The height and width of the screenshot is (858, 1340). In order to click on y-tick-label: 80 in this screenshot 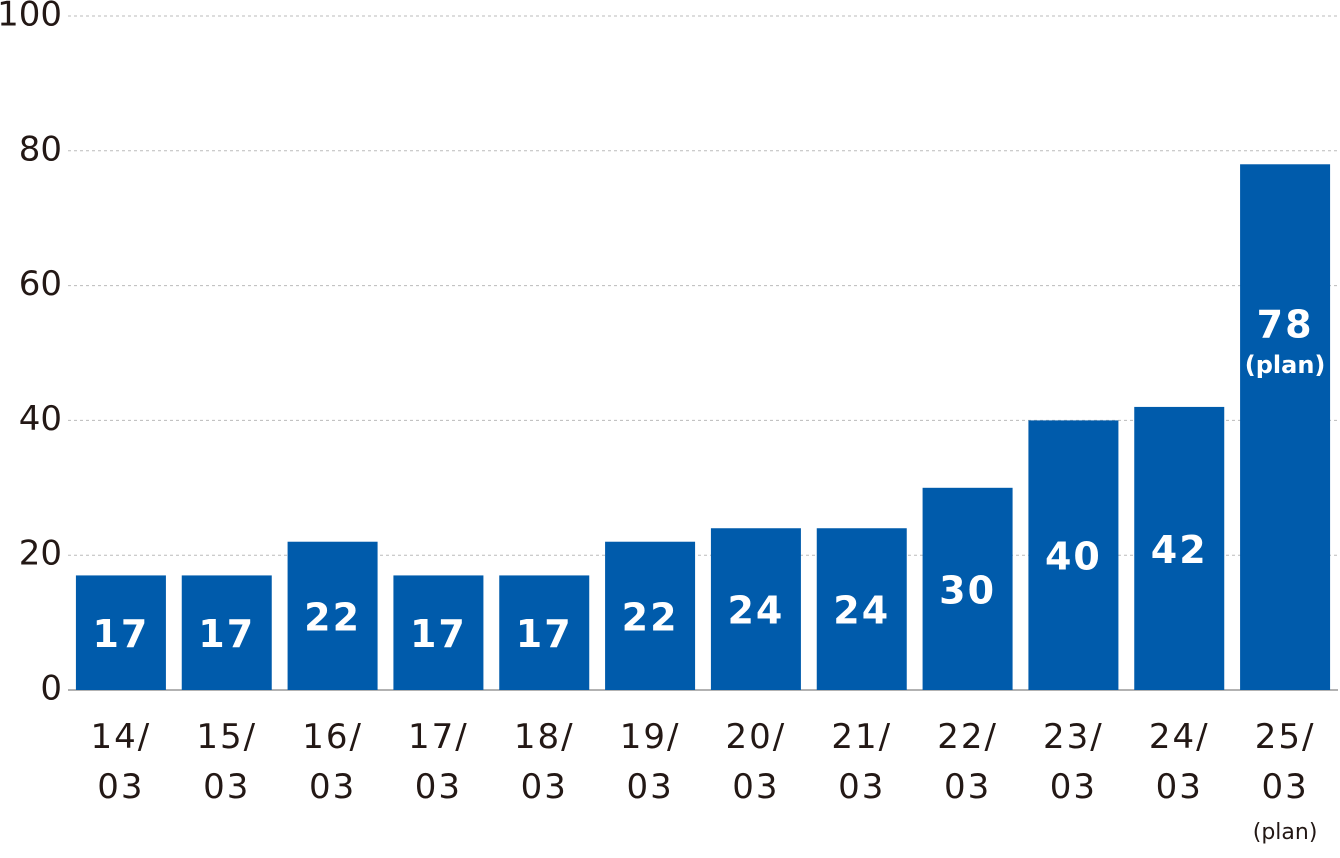, I will do `click(40, 149)`.